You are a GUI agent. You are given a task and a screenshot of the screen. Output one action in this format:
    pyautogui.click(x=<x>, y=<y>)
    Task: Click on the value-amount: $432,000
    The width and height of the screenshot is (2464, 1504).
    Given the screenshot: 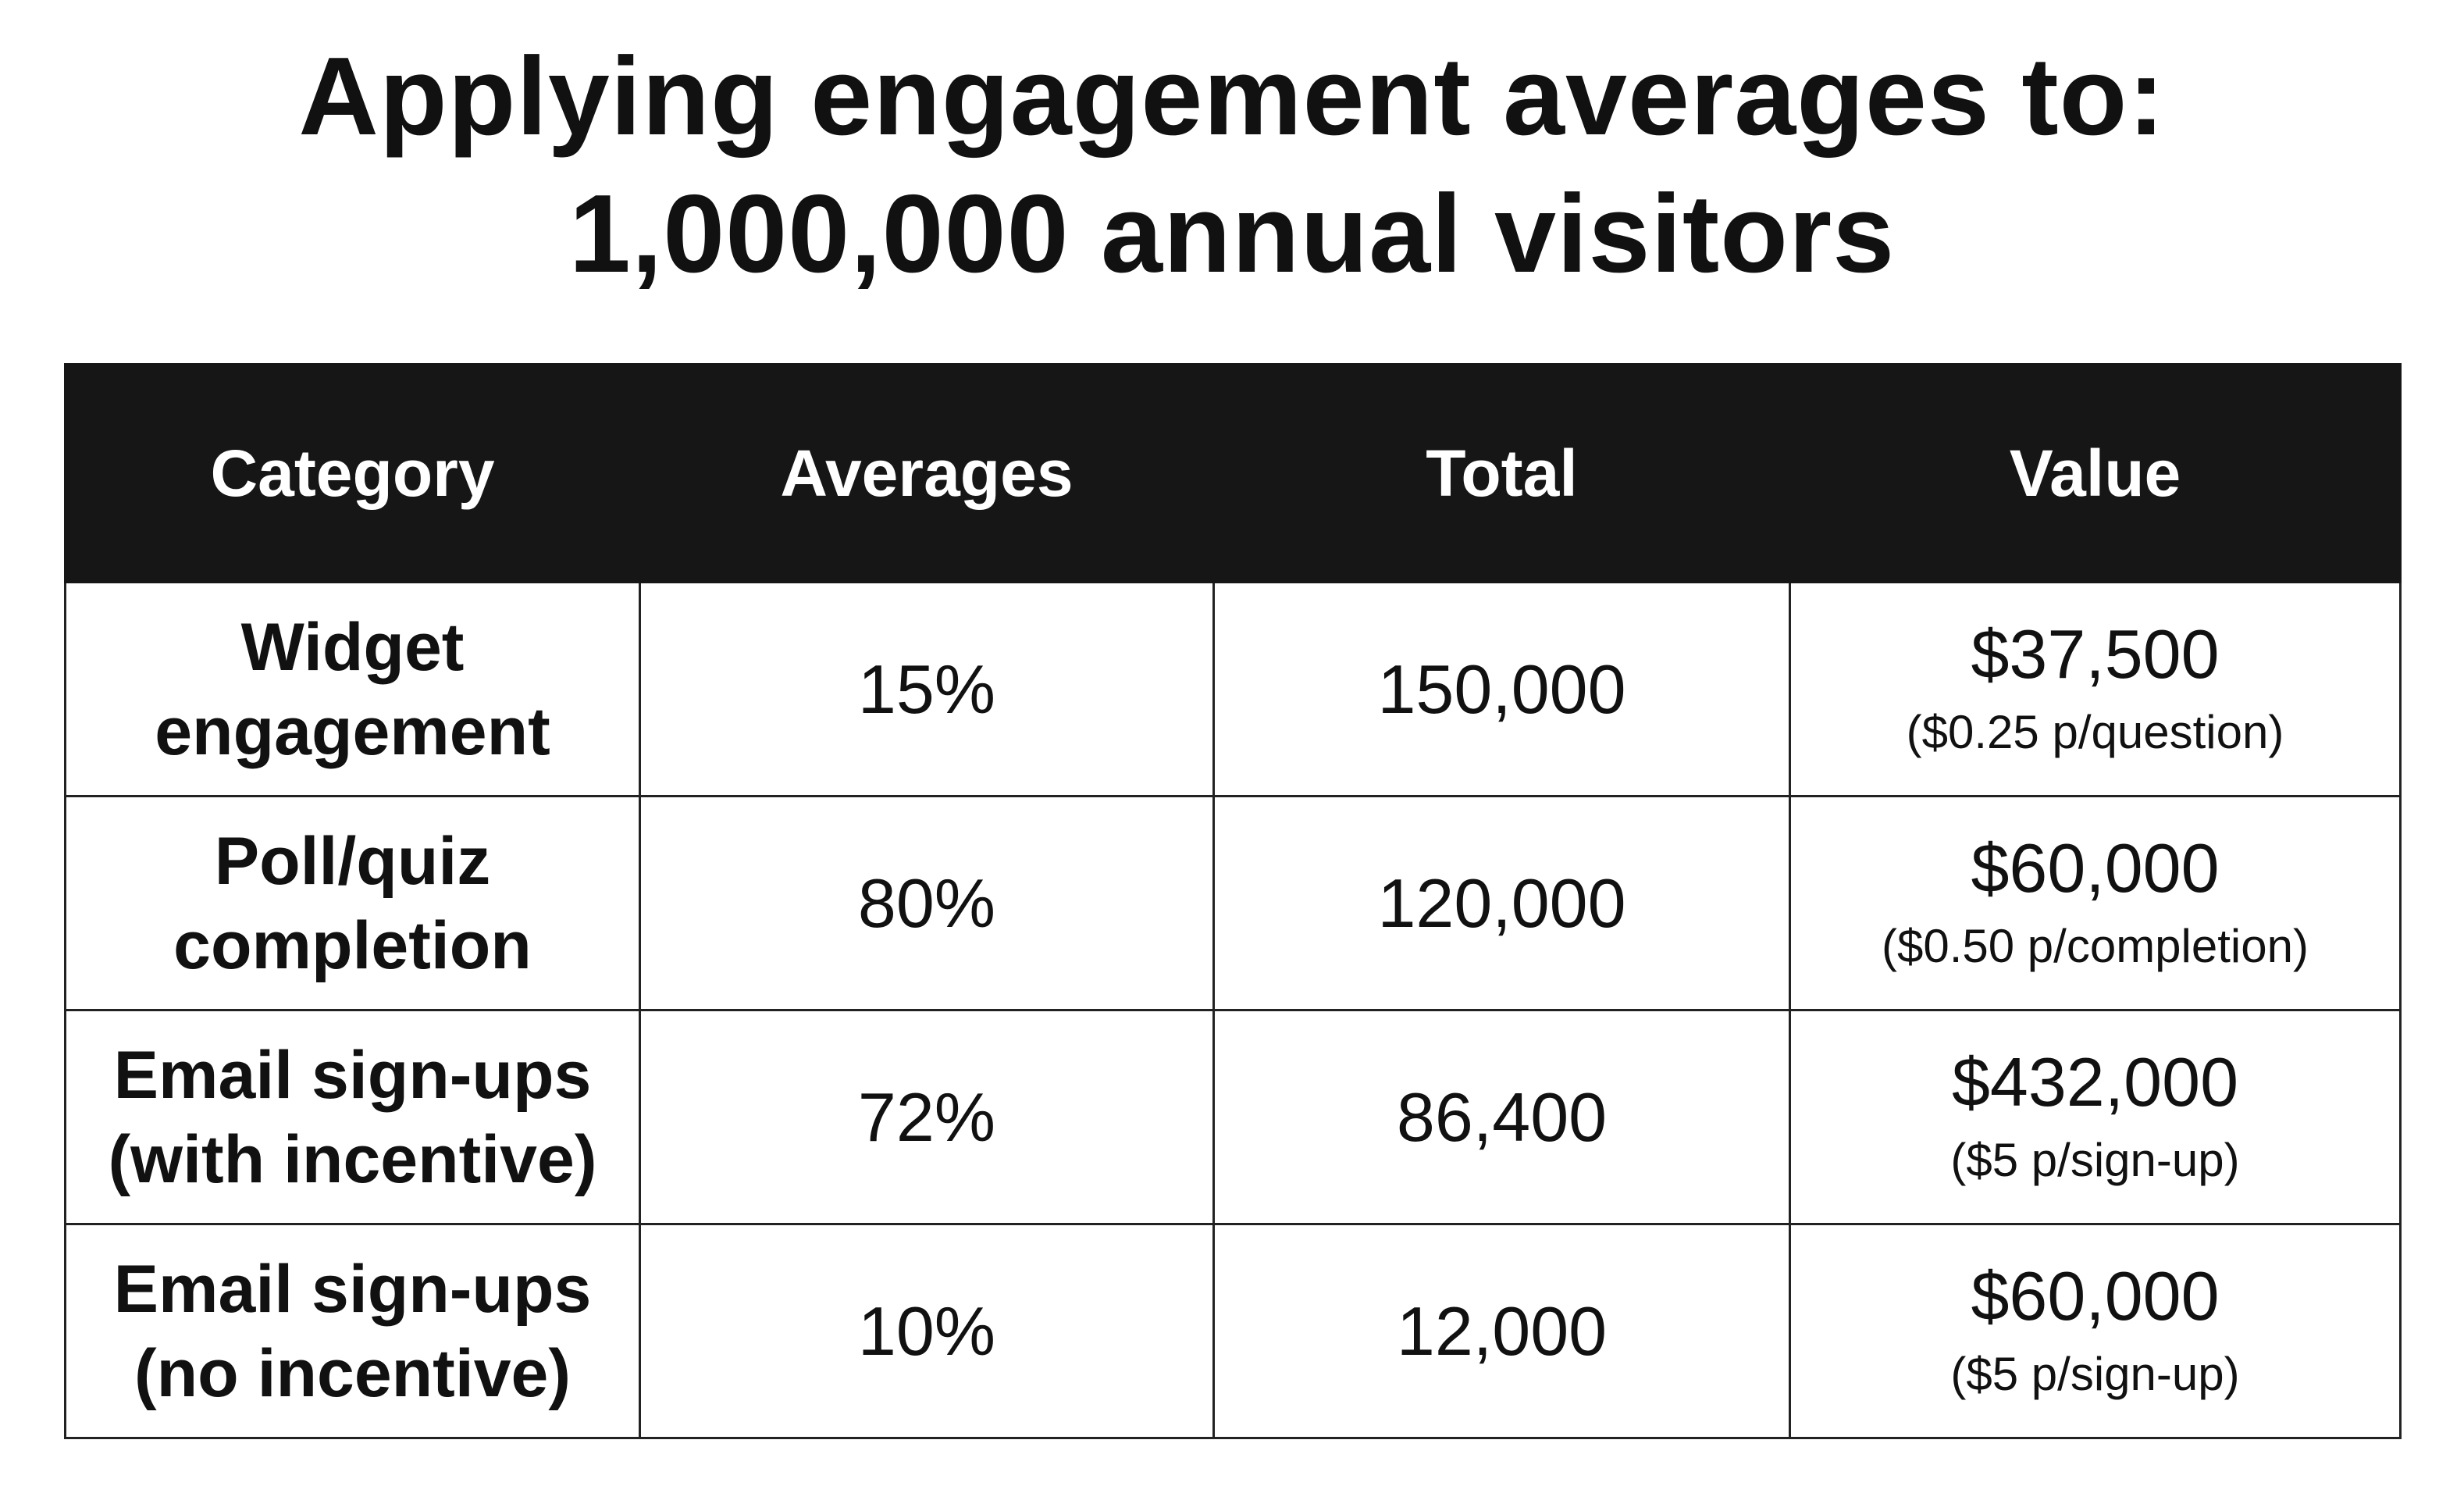 What is the action you would take?
    pyautogui.click(x=2095, y=1081)
    